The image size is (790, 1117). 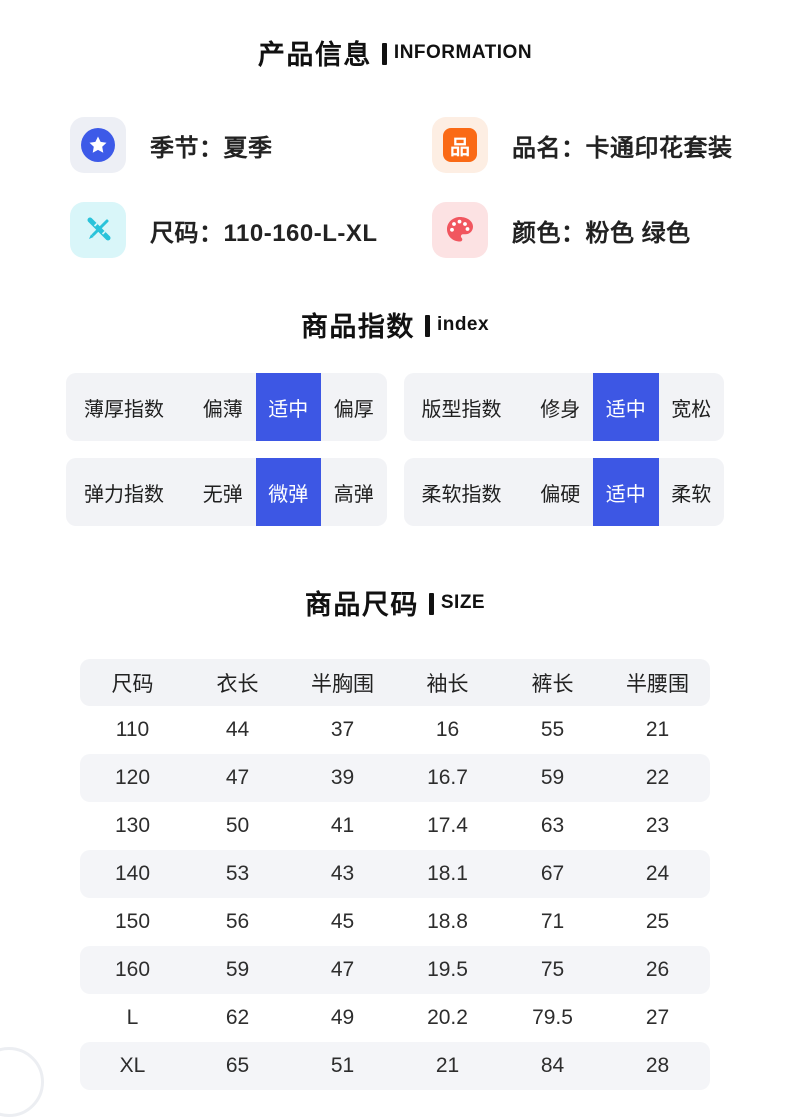 I want to click on index-card-label: 薄厚指数, so click(x=124, y=409).